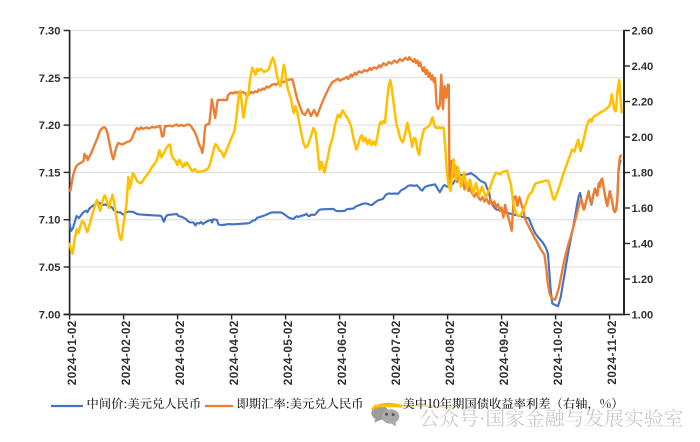 The width and height of the screenshot is (700, 442). I want to click on svg-text: 2024-05-02, so click(288, 352).